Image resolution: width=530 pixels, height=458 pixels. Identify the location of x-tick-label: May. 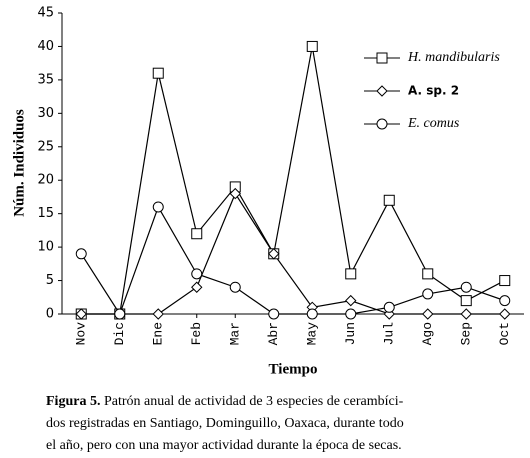
(312, 334).